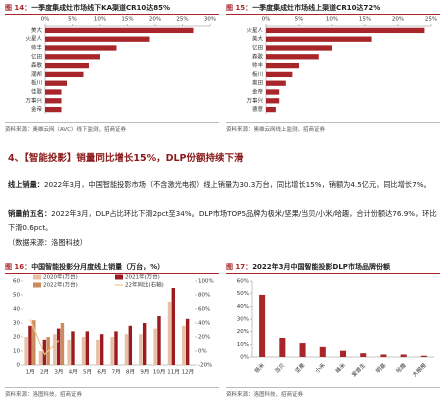 This screenshot has width=445, height=400. What do you see at coordinates (333, 392) in the screenshot?
I see `source: 资料来源：洛图科技，招商证券` at bounding box center [333, 392].